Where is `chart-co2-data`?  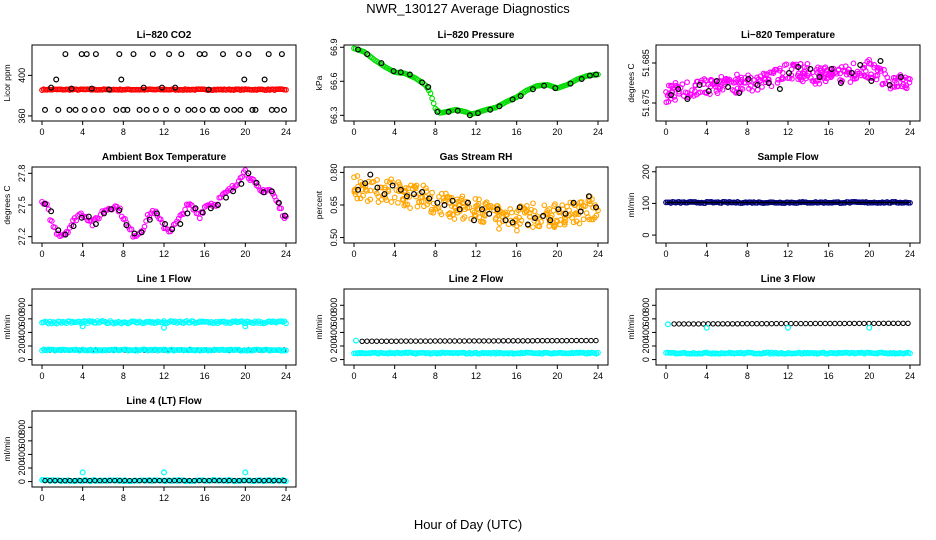
chart-co2-data is located at coordinates (164, 82).